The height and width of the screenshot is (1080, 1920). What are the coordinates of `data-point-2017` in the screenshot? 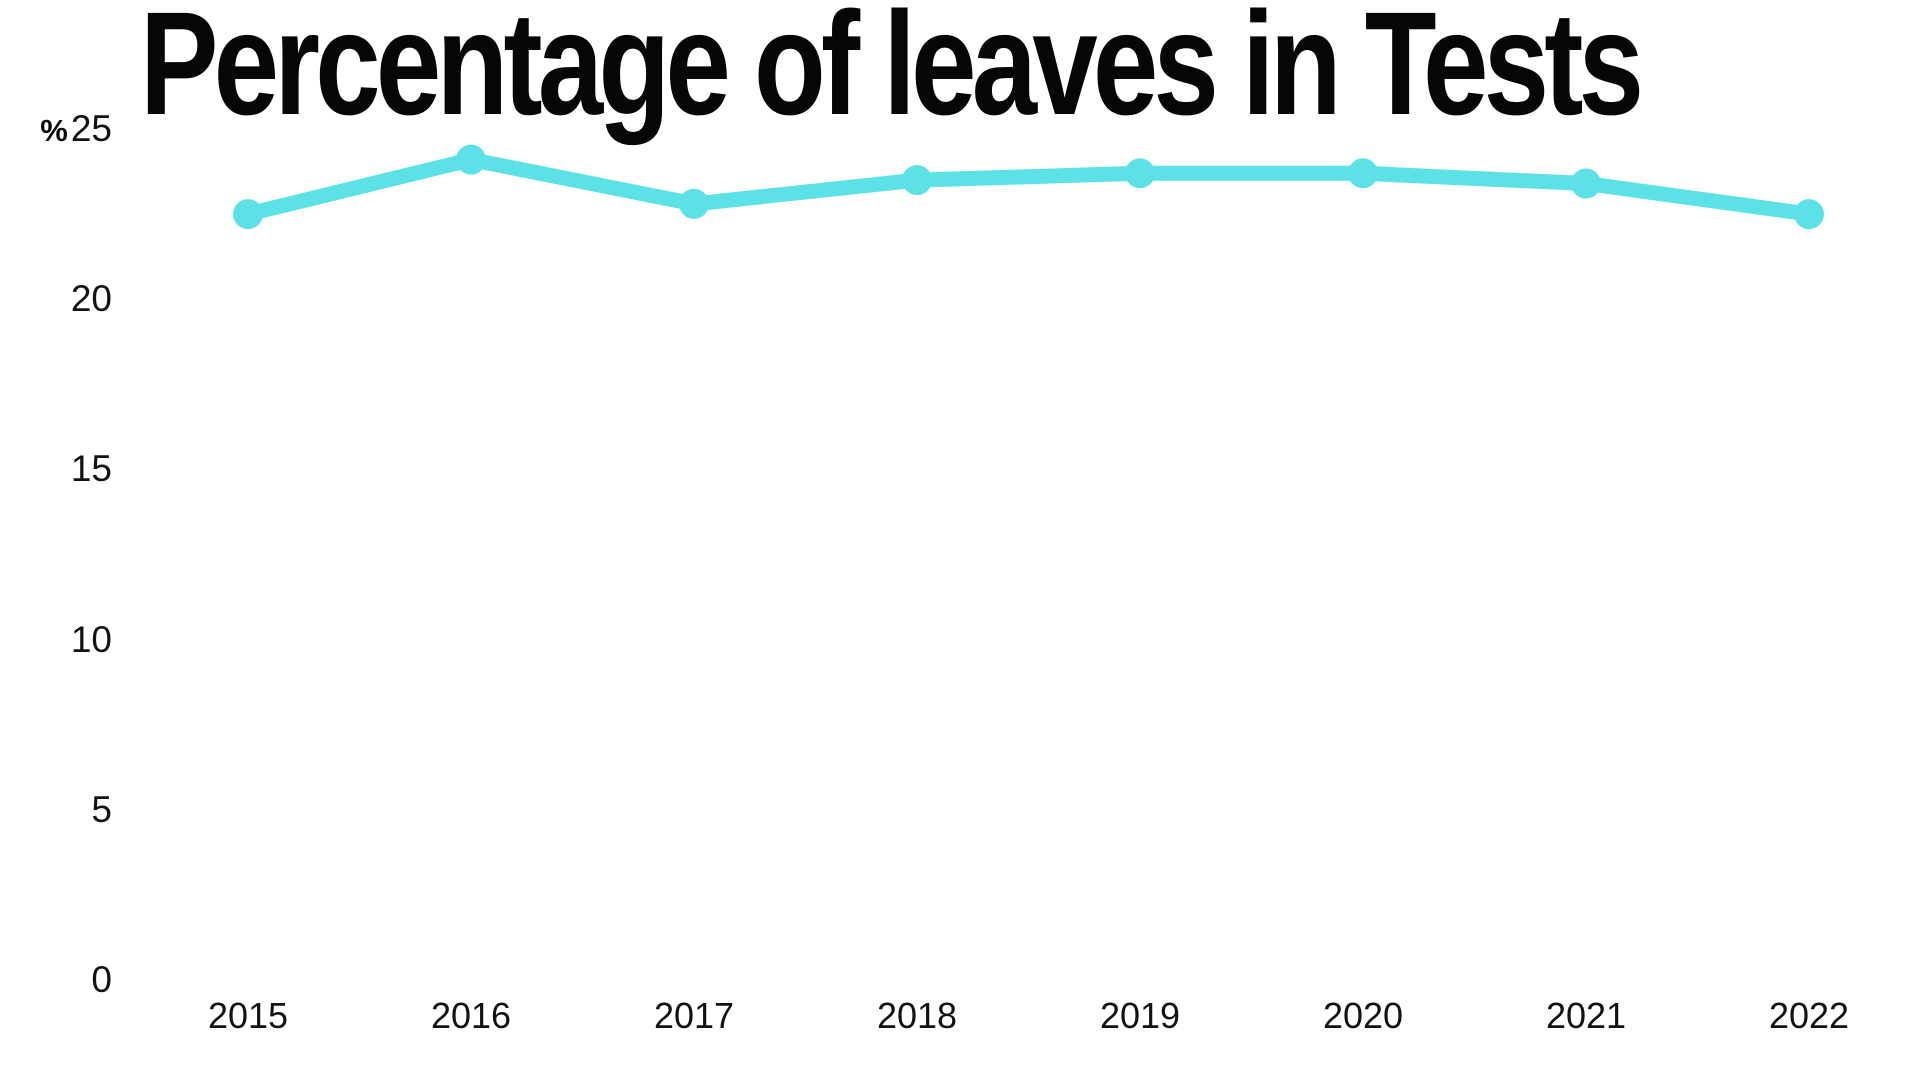 It's located at (694, 203).